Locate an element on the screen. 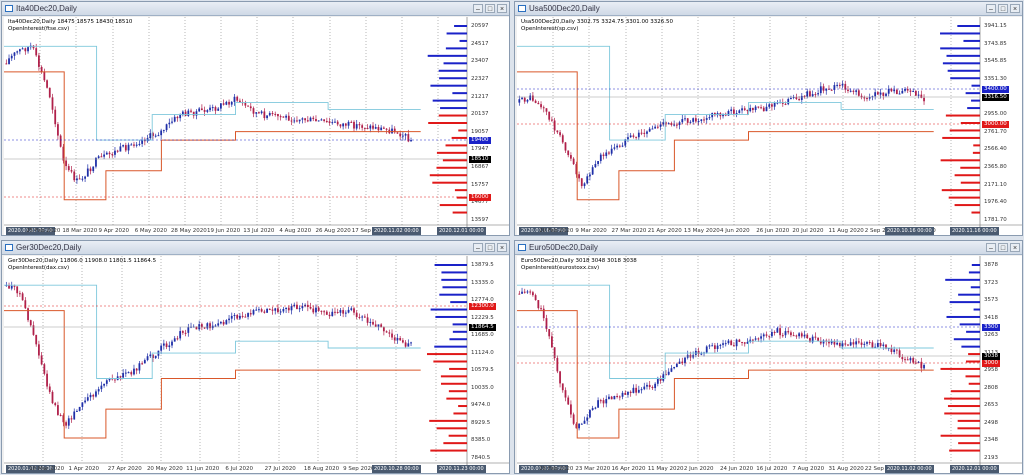 Image resolution: width=1024 pixels, height=475 pixels. window-titlebar: Ita40Dec20,Daily – □ × is located at coordinates (255, 9).